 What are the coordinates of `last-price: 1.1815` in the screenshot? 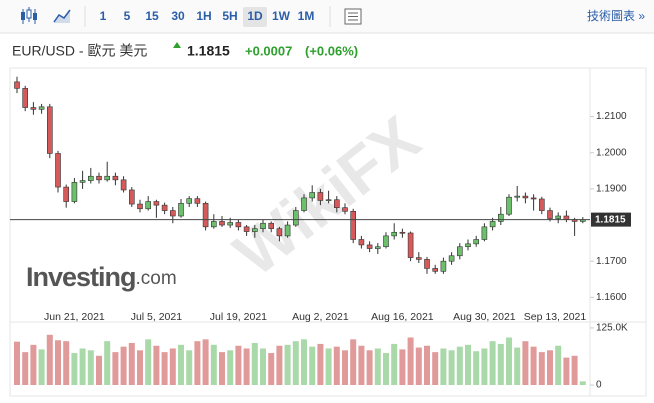 It's located at (208, 51).